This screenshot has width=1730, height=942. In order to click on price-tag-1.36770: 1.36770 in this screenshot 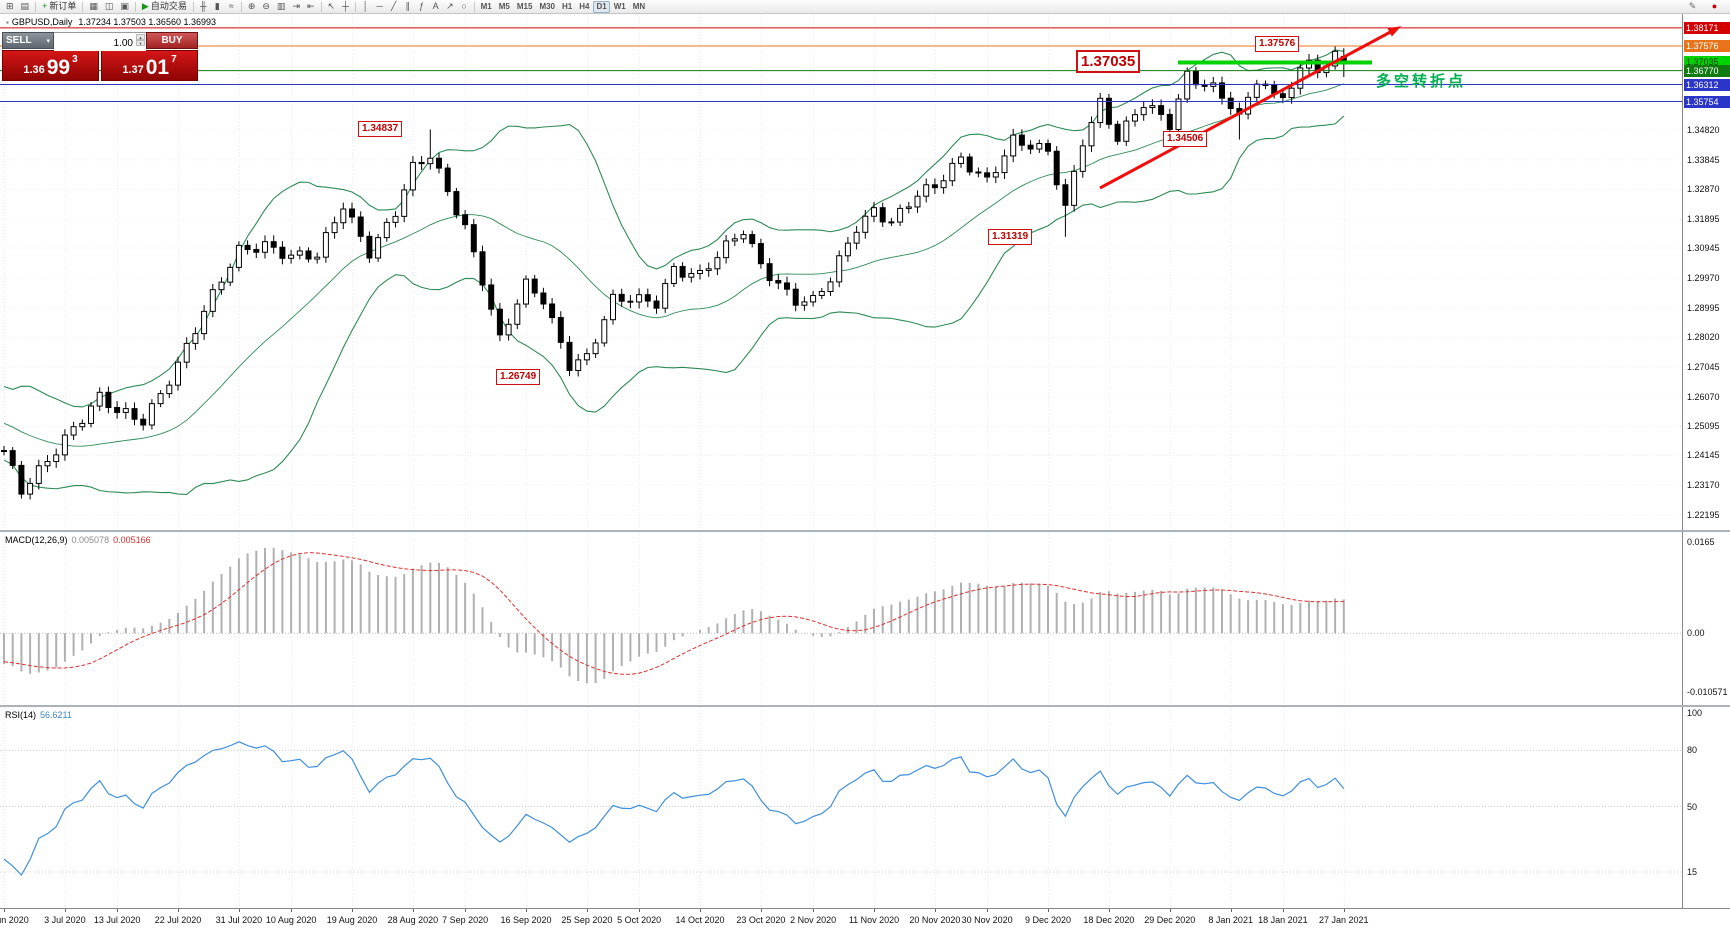, I will do `click(1707, 70)`.